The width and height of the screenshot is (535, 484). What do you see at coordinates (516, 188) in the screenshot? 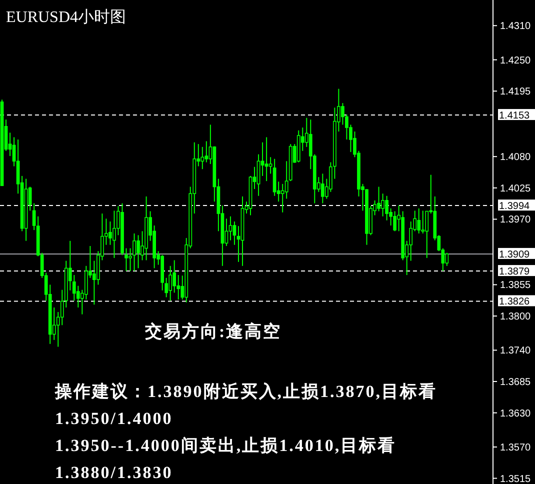
I see `y-tick-label: 1.4025` at bounding box center [516, 188].